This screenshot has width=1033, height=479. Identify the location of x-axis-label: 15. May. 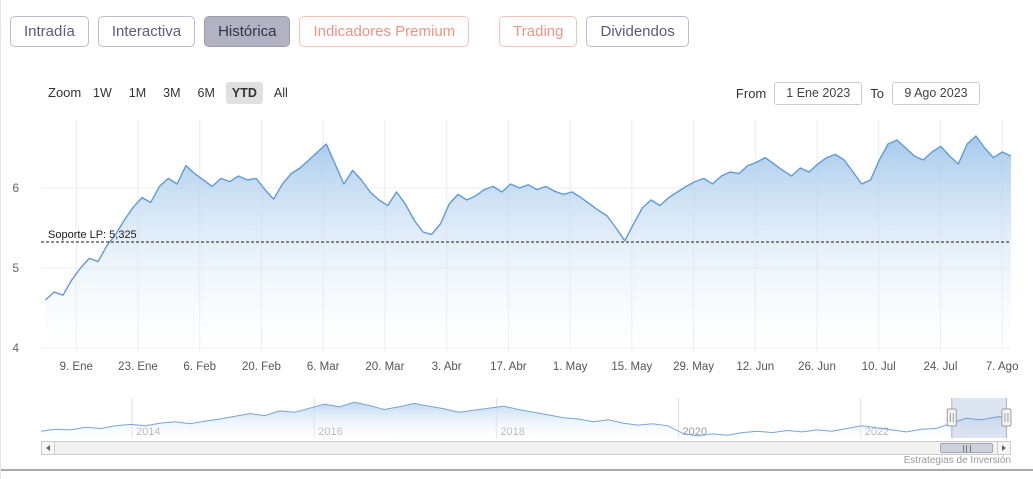
(631, 367).